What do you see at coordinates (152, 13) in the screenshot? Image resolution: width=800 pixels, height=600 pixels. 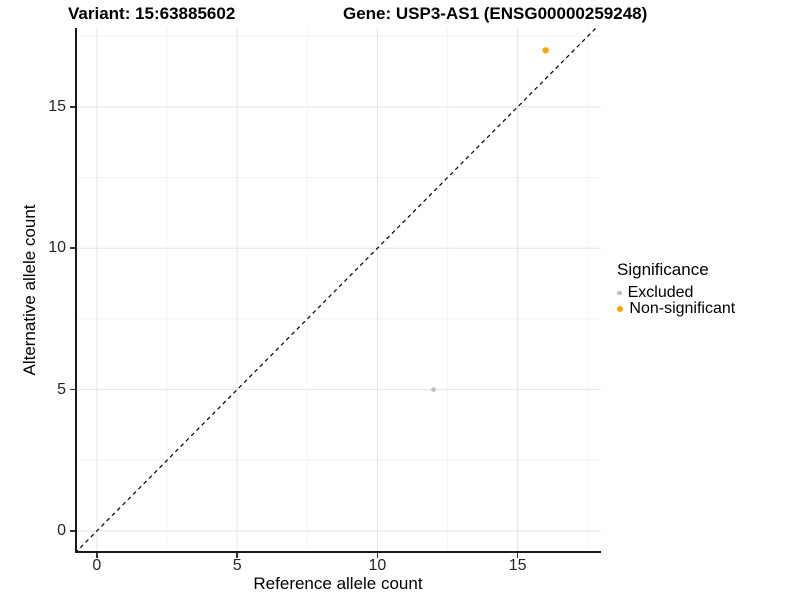 I see `variant-title: Variant: 15:63885602` at bounding box center [152, 13].